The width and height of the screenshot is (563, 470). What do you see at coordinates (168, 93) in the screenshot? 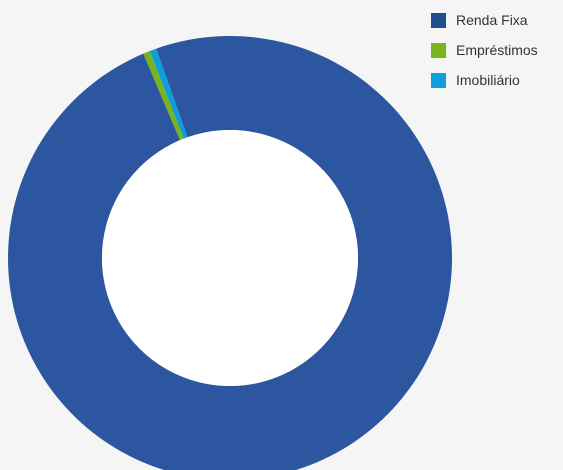
I see `slice-imobiliario` at bounding box center [168, 93].